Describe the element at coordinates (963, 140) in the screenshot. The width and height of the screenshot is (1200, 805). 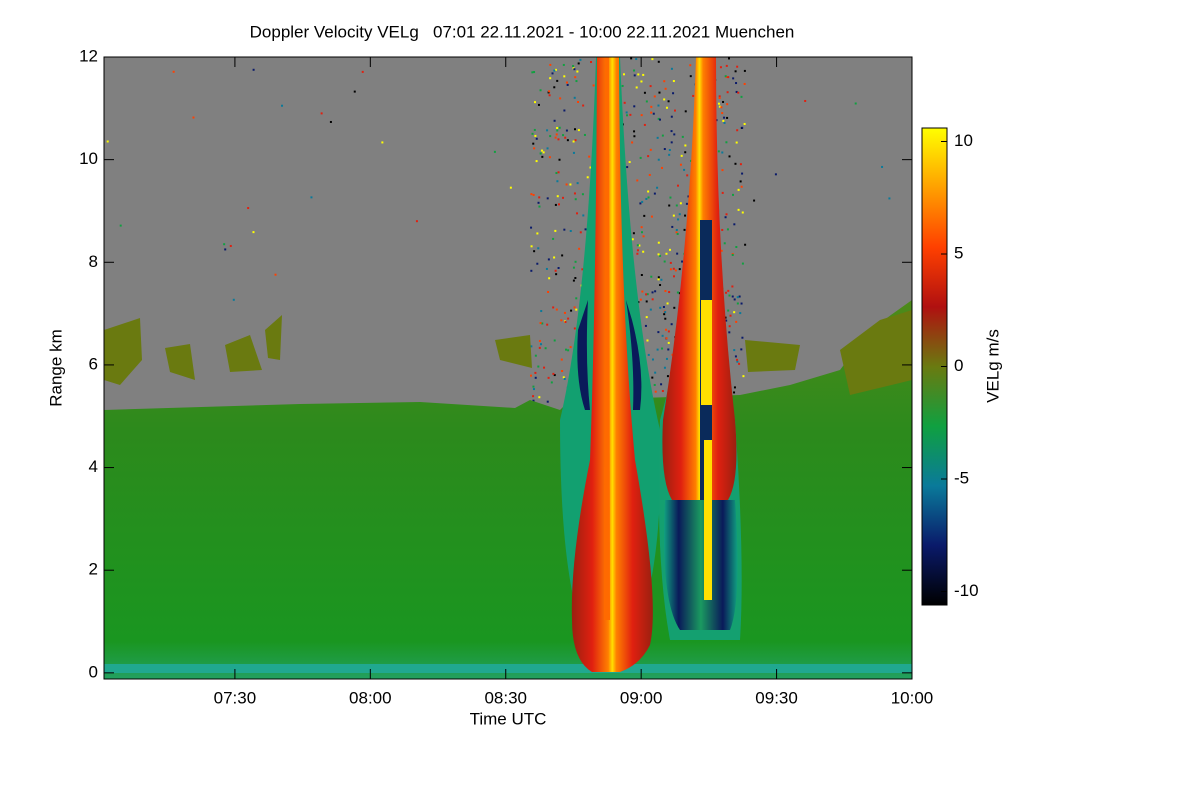
I see `colorbar-tick-label: 10` at that location.